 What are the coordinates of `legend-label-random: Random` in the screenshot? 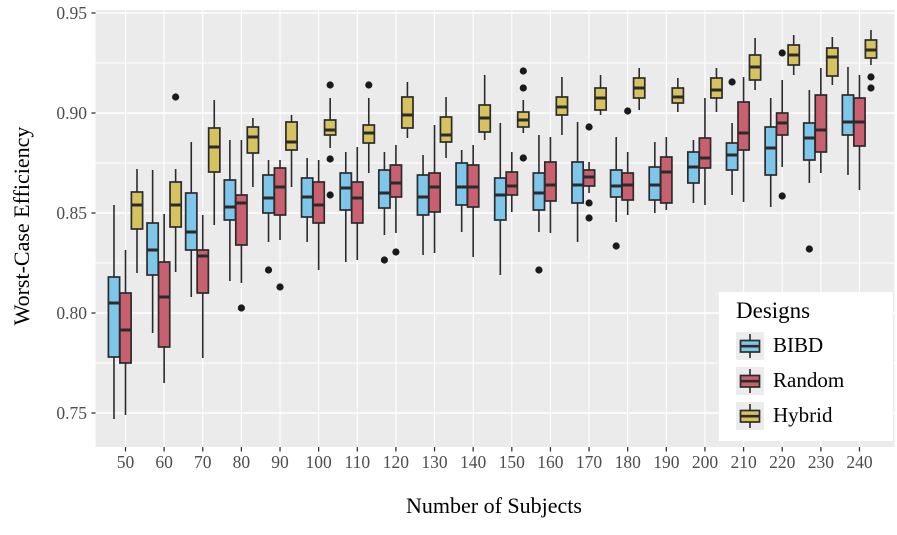 It's located at (809, 380).